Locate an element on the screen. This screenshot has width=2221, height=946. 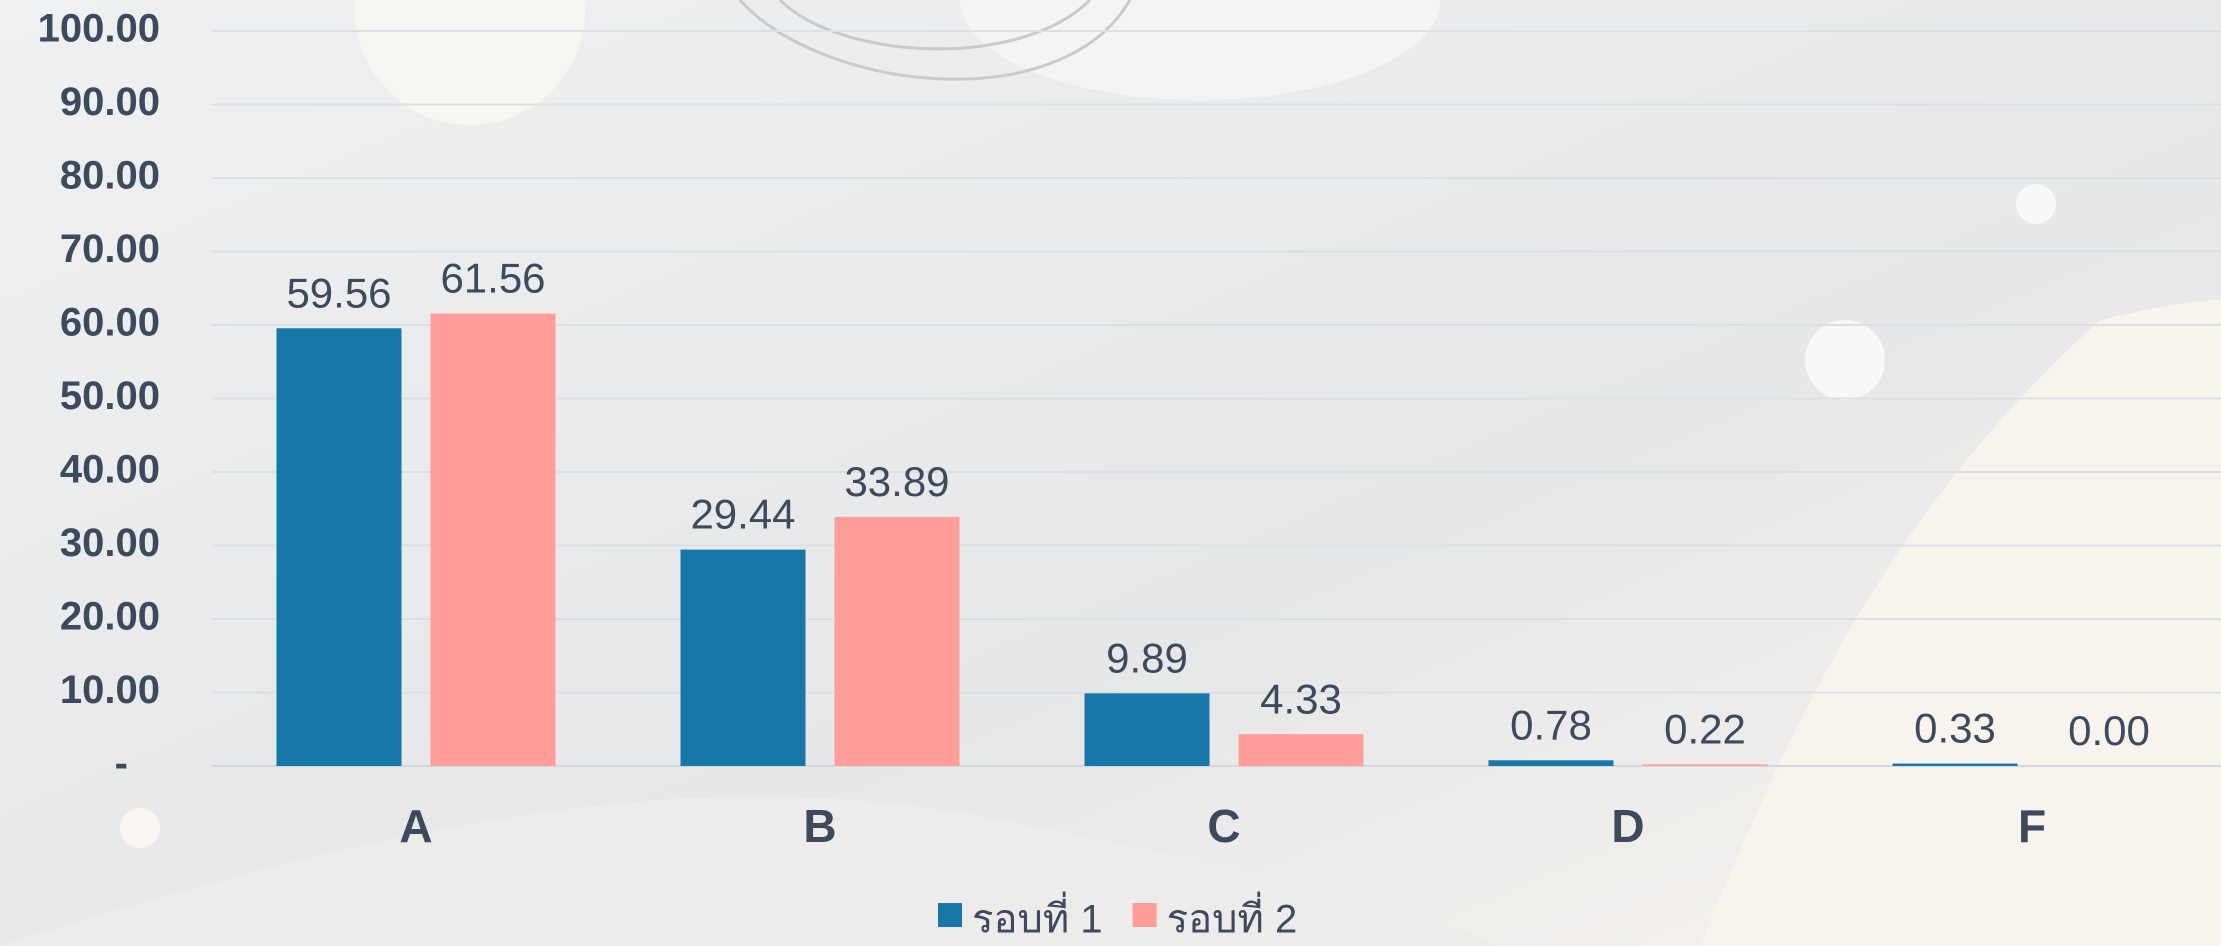
data-label: 59.56 is located at coordinates (338, 292).